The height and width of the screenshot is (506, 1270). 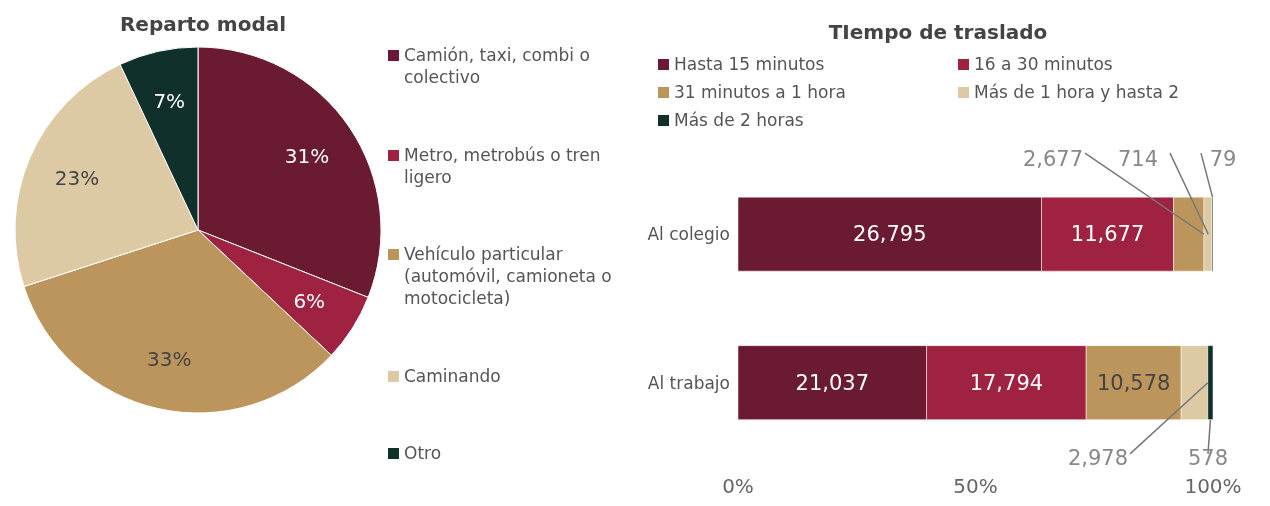 What do you see at coordinates (423, 453) in the screenshot?
I see `legend-label: Otro` at bounding box center [423, 453].